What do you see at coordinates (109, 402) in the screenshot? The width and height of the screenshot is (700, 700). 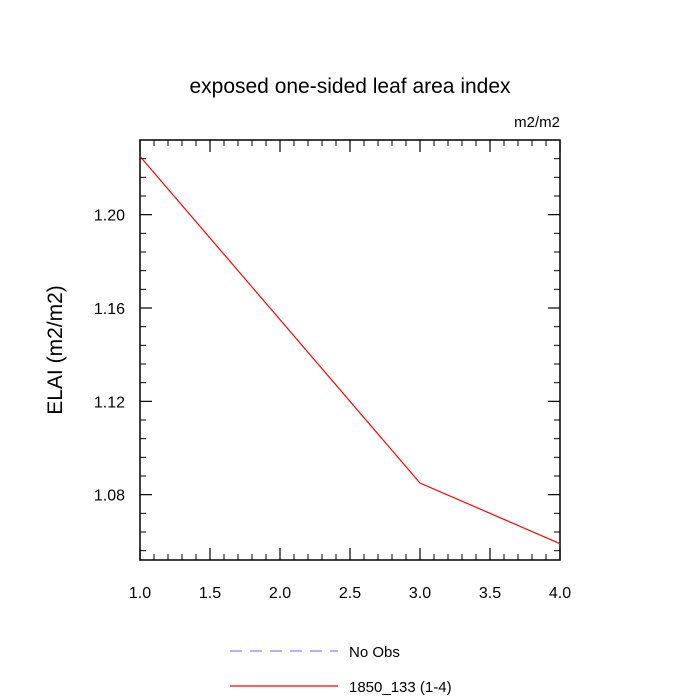 I see `y-tick-label: 1.12` at bounding box center [109, 402].